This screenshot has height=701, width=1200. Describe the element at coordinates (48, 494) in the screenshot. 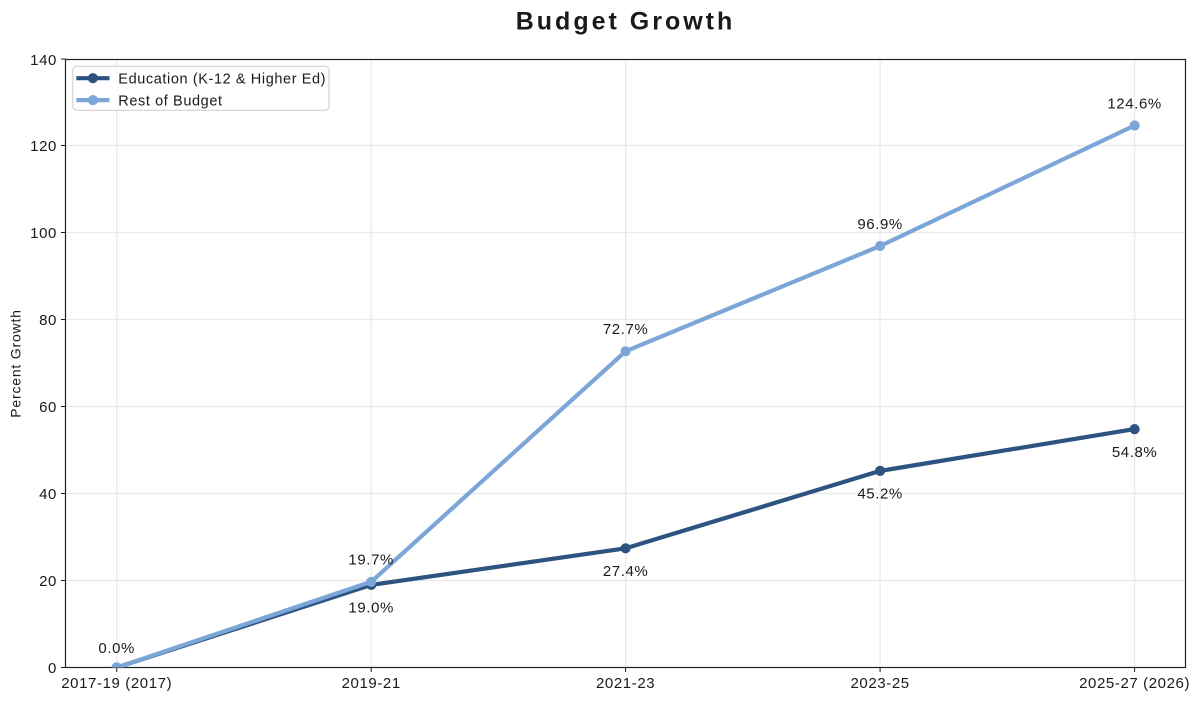

I see `svg-text: 40` at that location.